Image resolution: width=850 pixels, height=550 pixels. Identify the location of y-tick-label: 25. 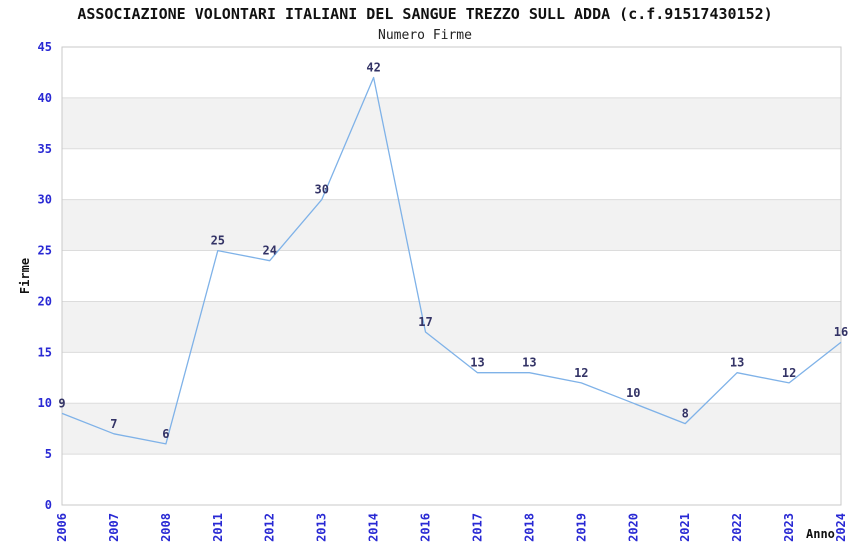
(45, 251).